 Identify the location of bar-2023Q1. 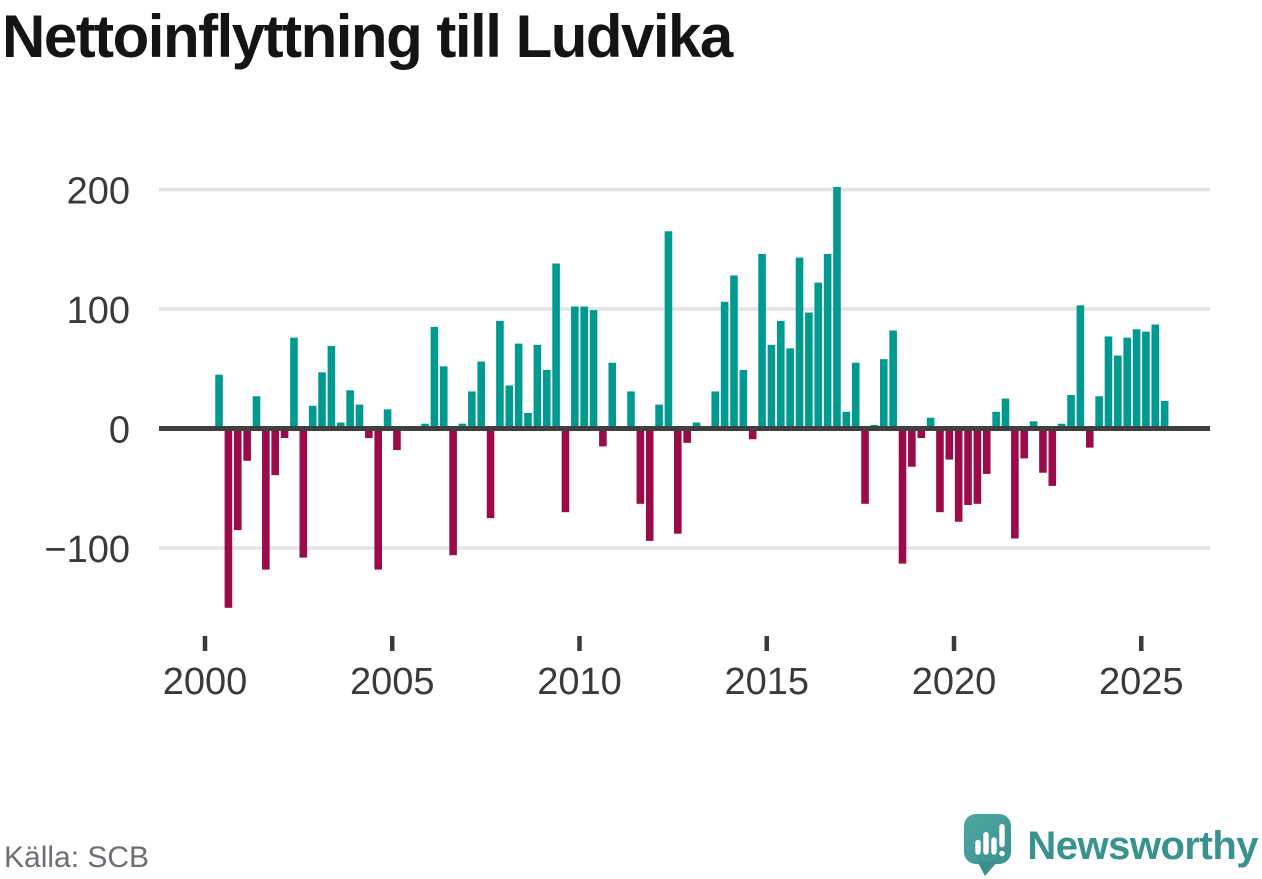
(1071, 412).